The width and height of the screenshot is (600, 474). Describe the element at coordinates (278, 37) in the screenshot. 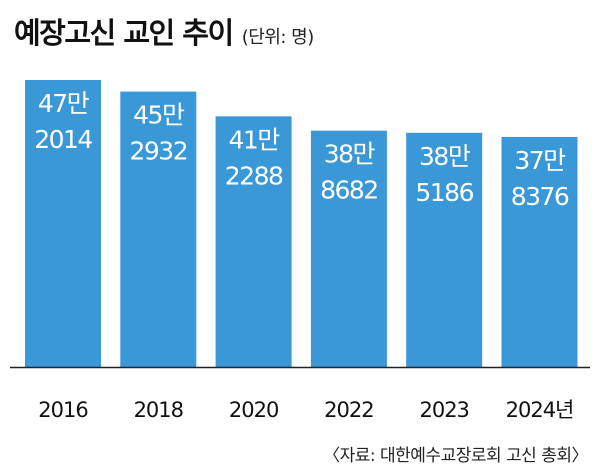

I see `unit-label: (단위: 명)` at that location.